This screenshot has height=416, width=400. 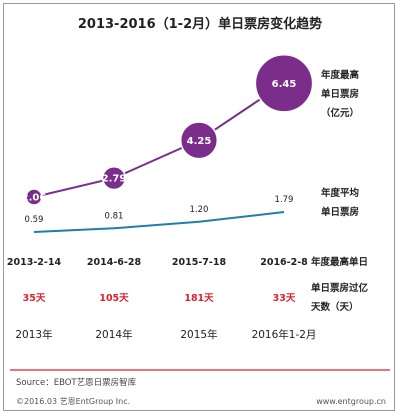 What do you see at coordinates (340, 288) in the screenshot?
I see `legend-days-line-1: 单日票房过亿` at bounding box center [340, 288].